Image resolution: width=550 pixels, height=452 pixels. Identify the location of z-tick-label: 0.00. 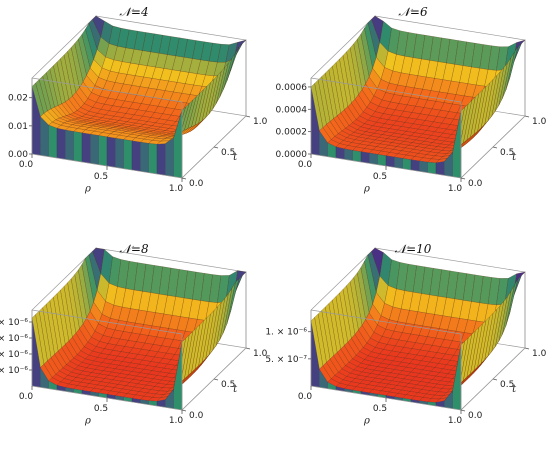
(18, 155).